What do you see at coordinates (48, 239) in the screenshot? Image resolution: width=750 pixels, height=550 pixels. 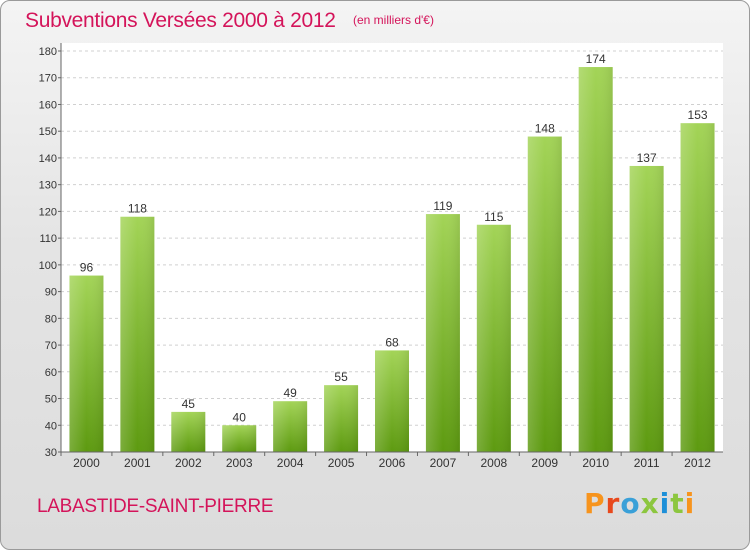 I see `y-tick-label: 110` at bounding box center [48, 239].